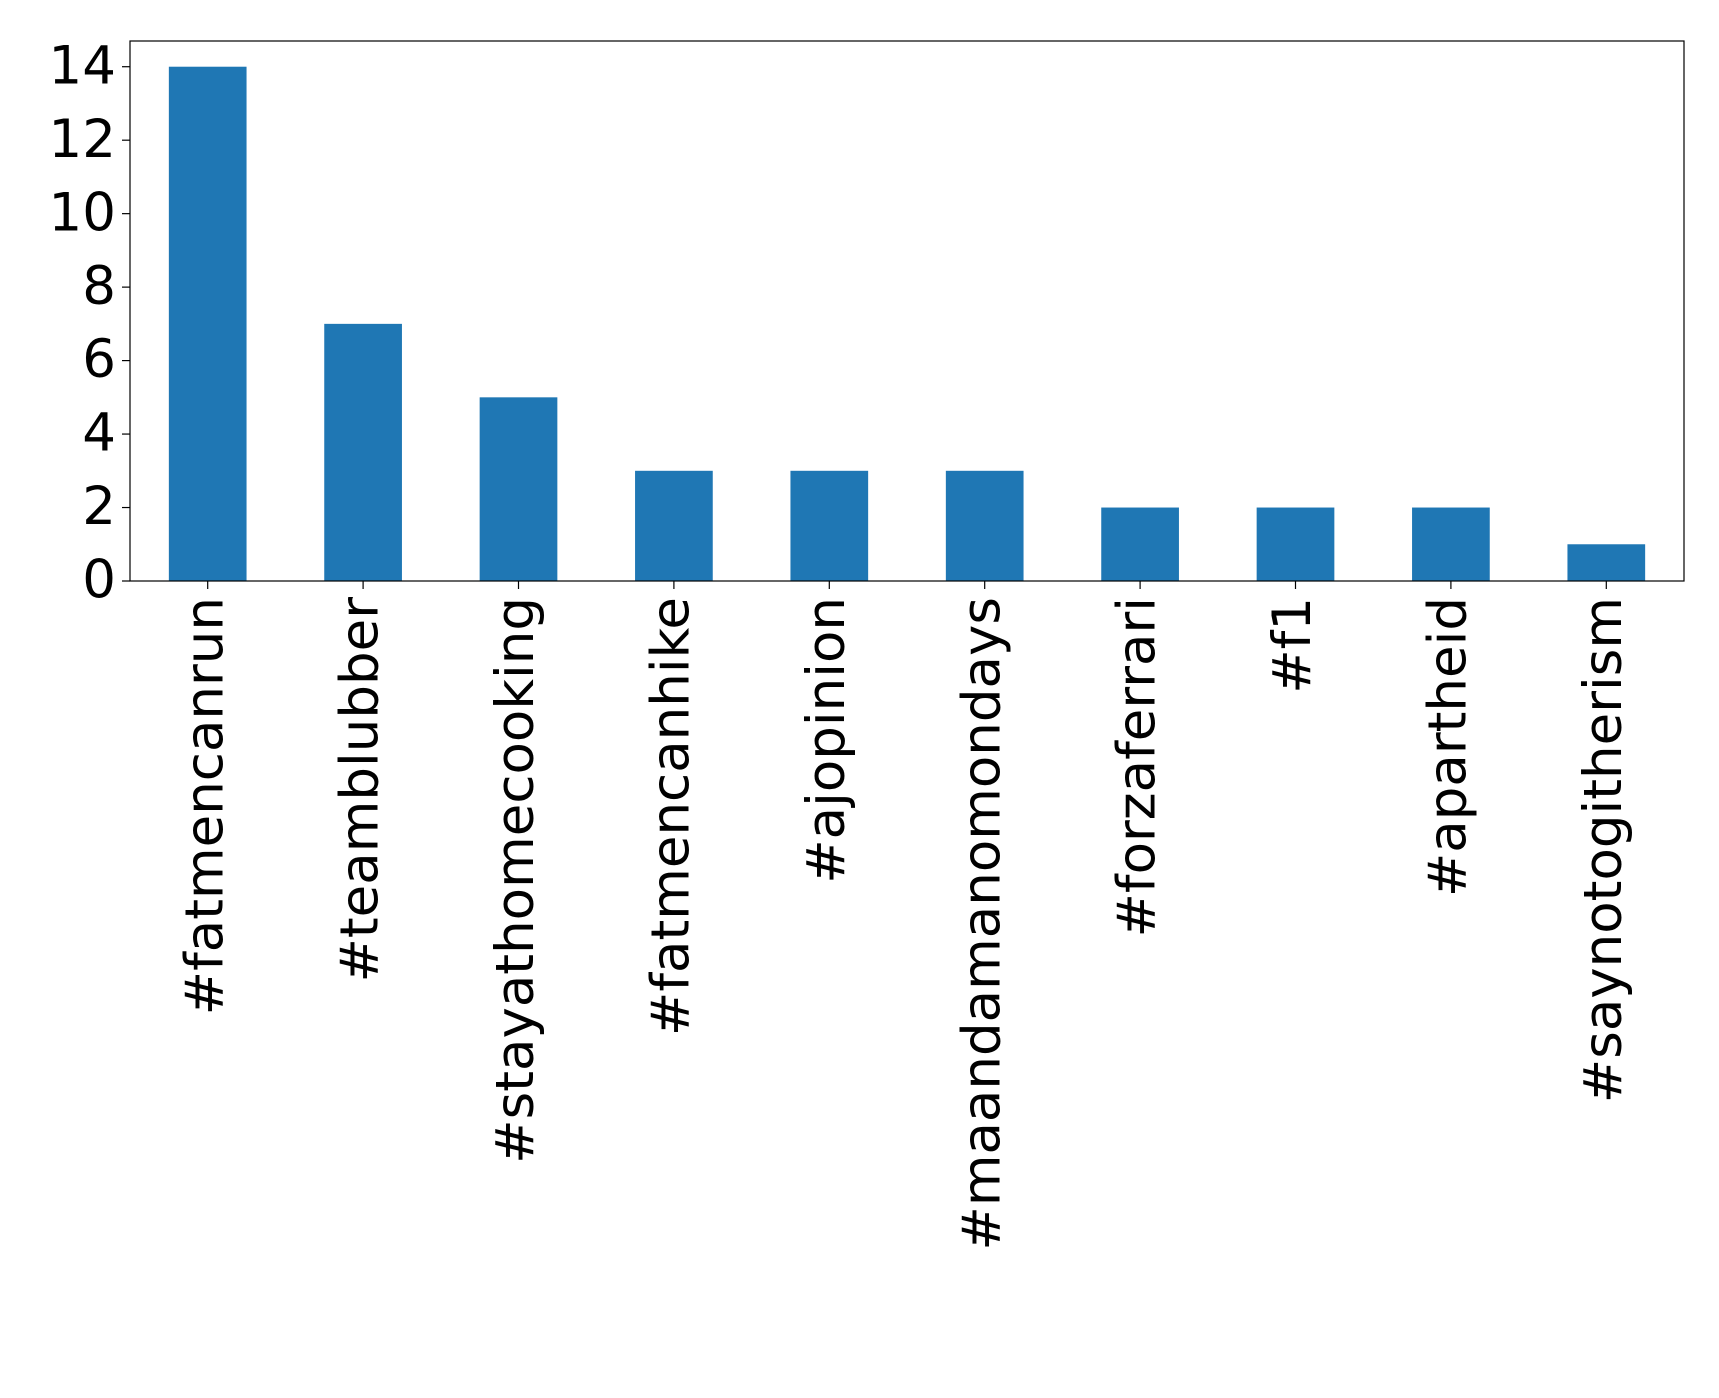 The image size is (1719, 1398). Describe the element at coordinates (82, 212) in the screenshot. I see `y-tick-label: 10` at that location.